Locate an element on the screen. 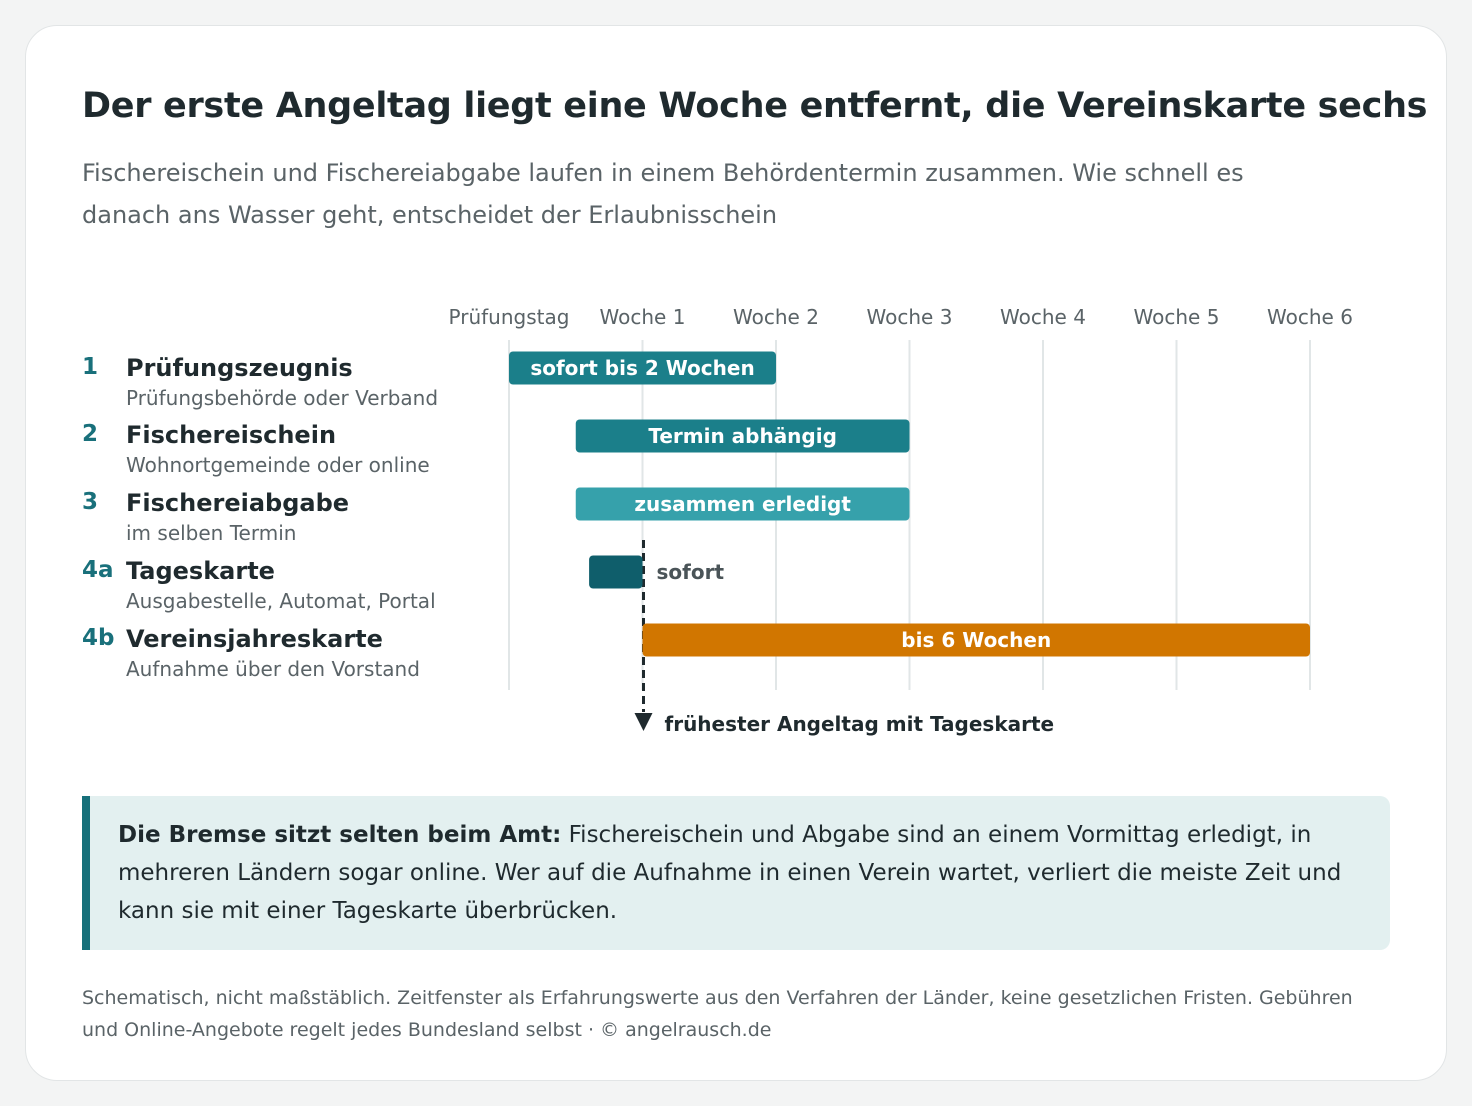  x-tick-label: Prüfungstag is located at coordinates (509, 317).